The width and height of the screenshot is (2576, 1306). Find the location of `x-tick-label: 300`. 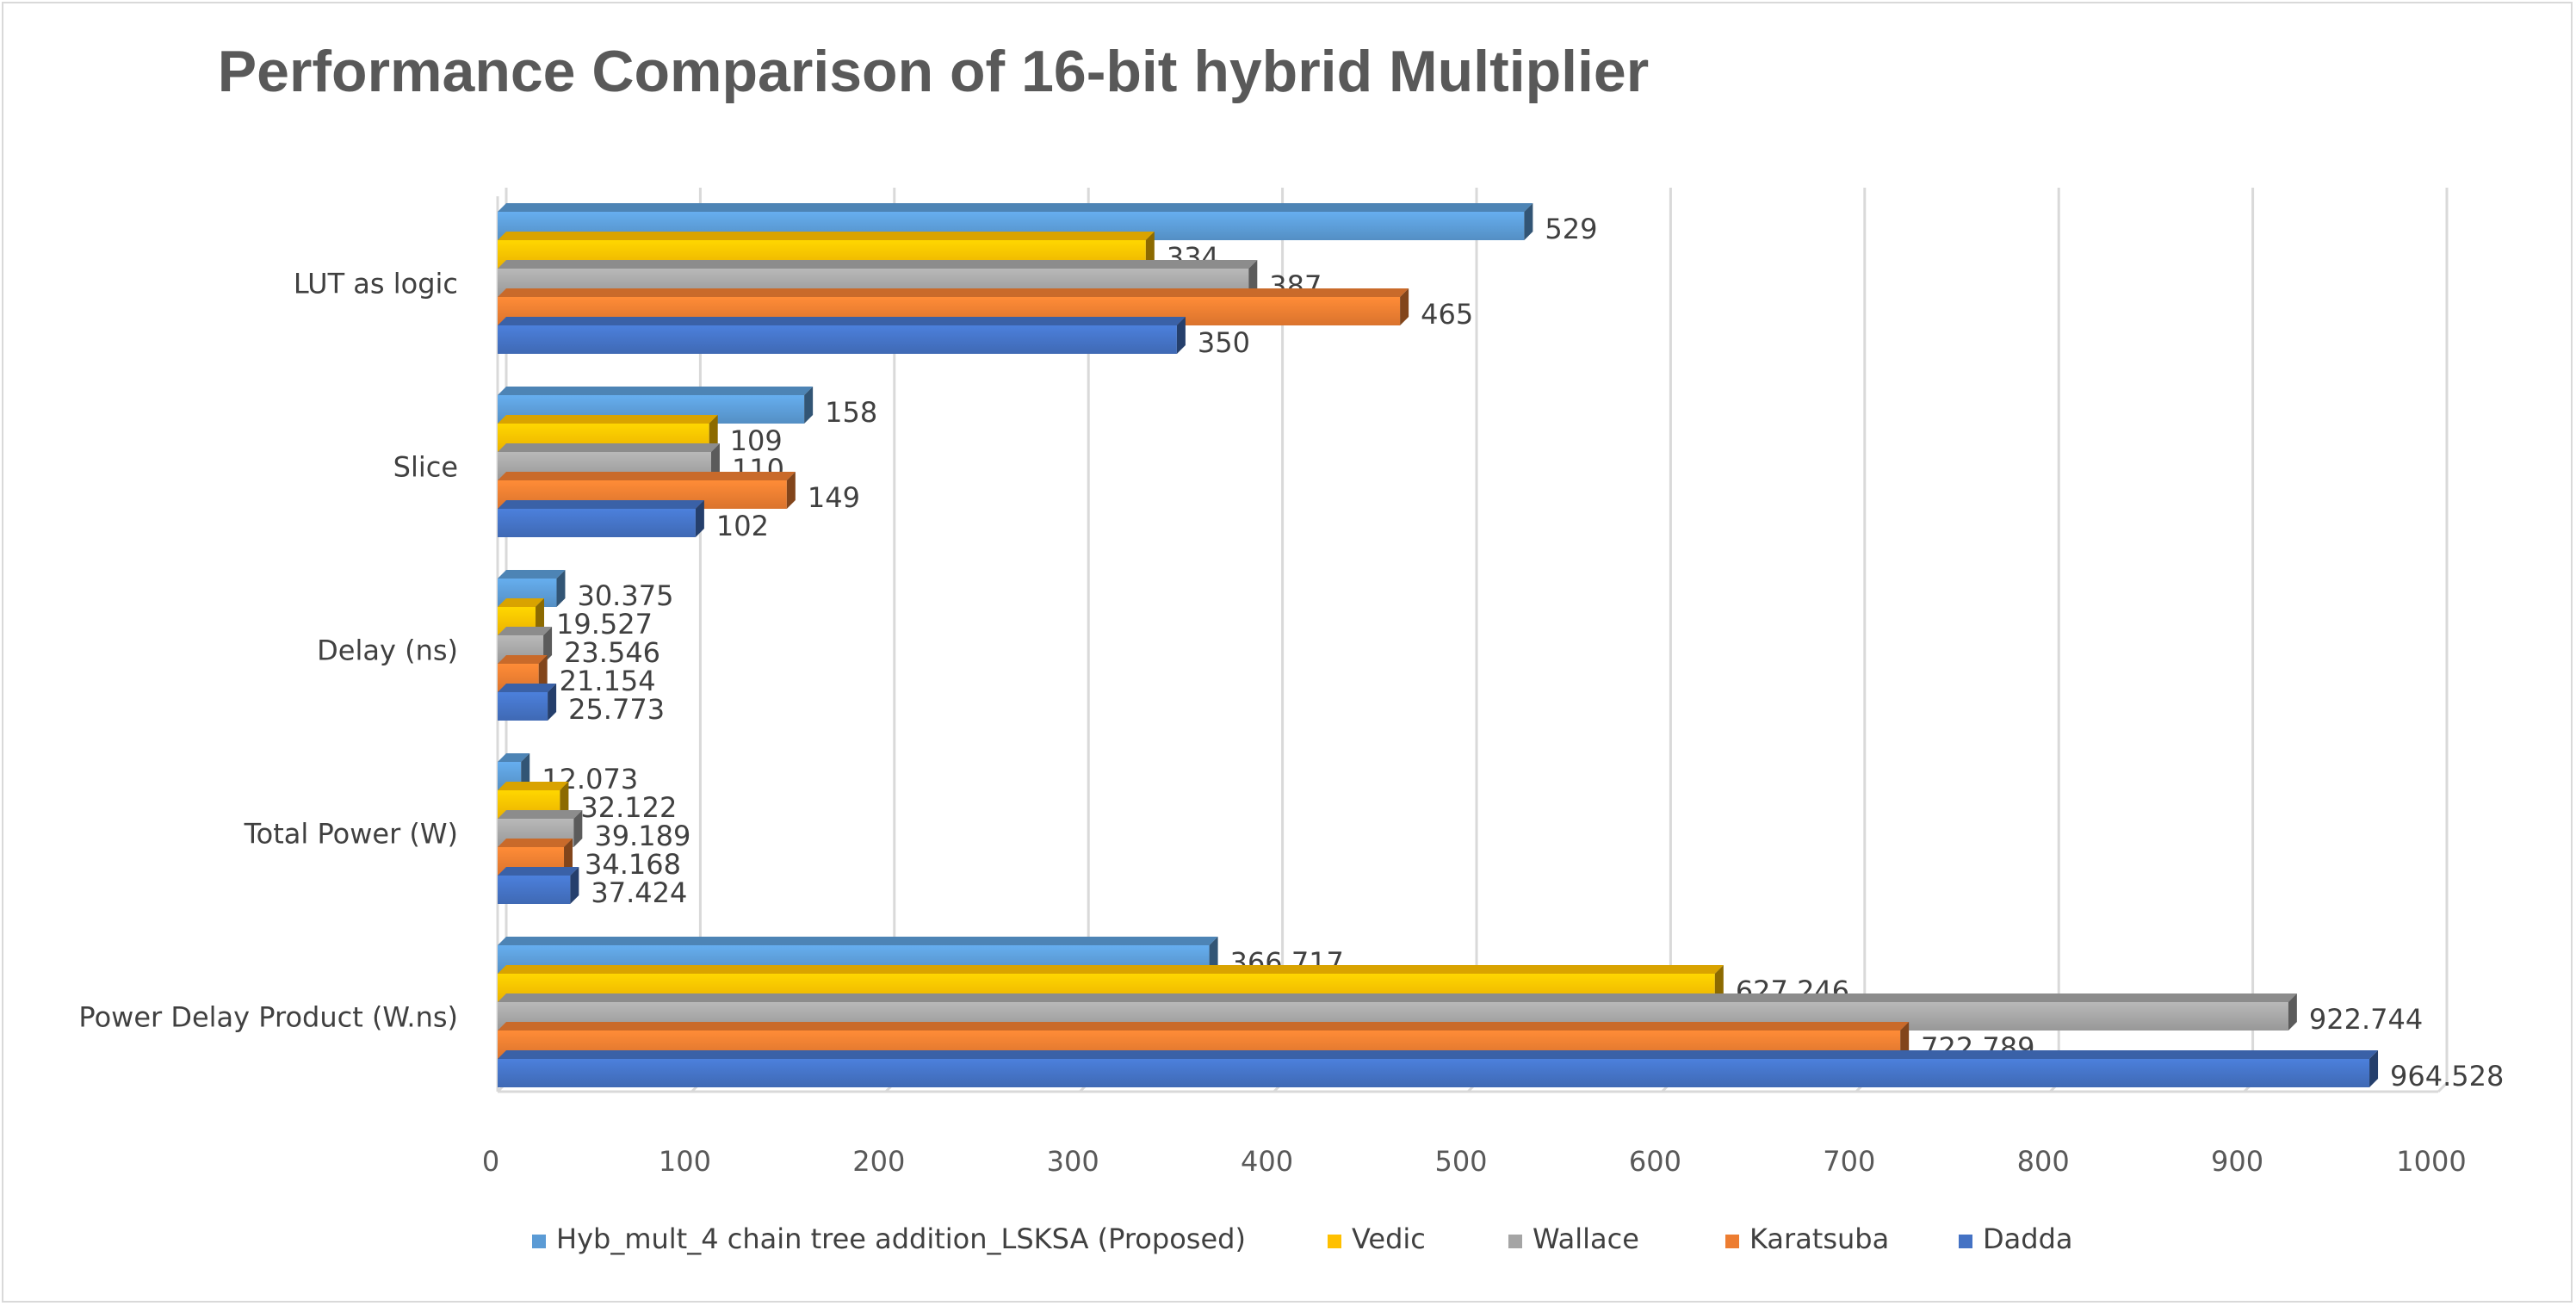

x-tick-label: 300 is located at coordinates (1073, 1161).